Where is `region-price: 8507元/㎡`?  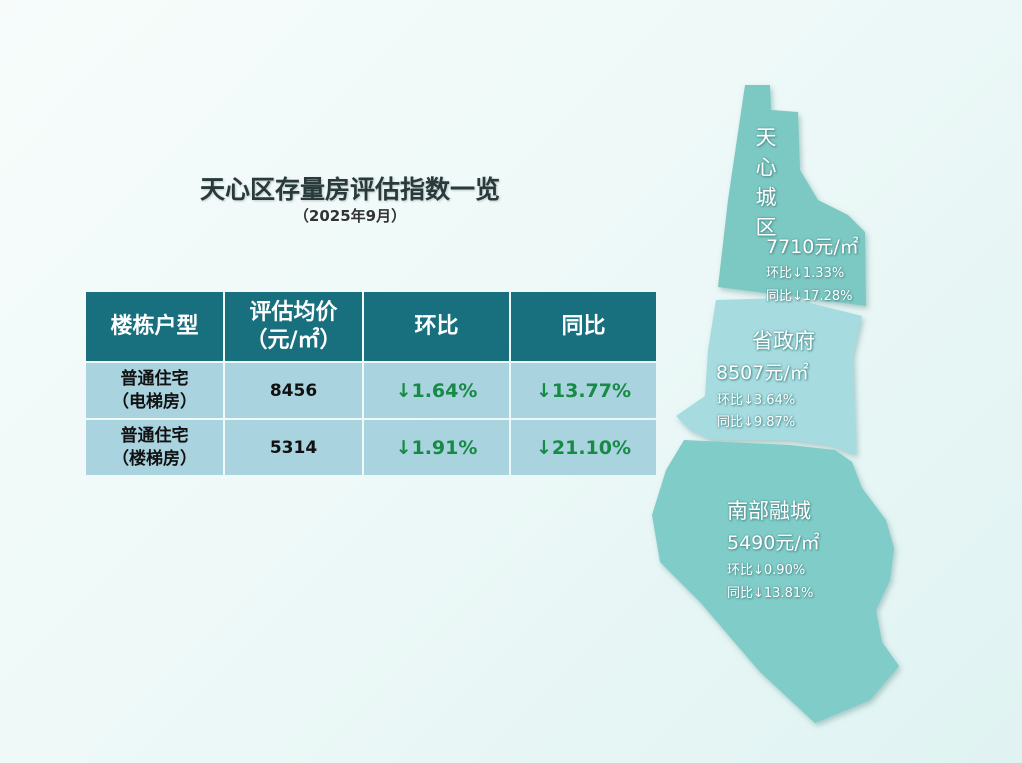 region-price: 8507元/㎡ is located at coordinates (762, 373).